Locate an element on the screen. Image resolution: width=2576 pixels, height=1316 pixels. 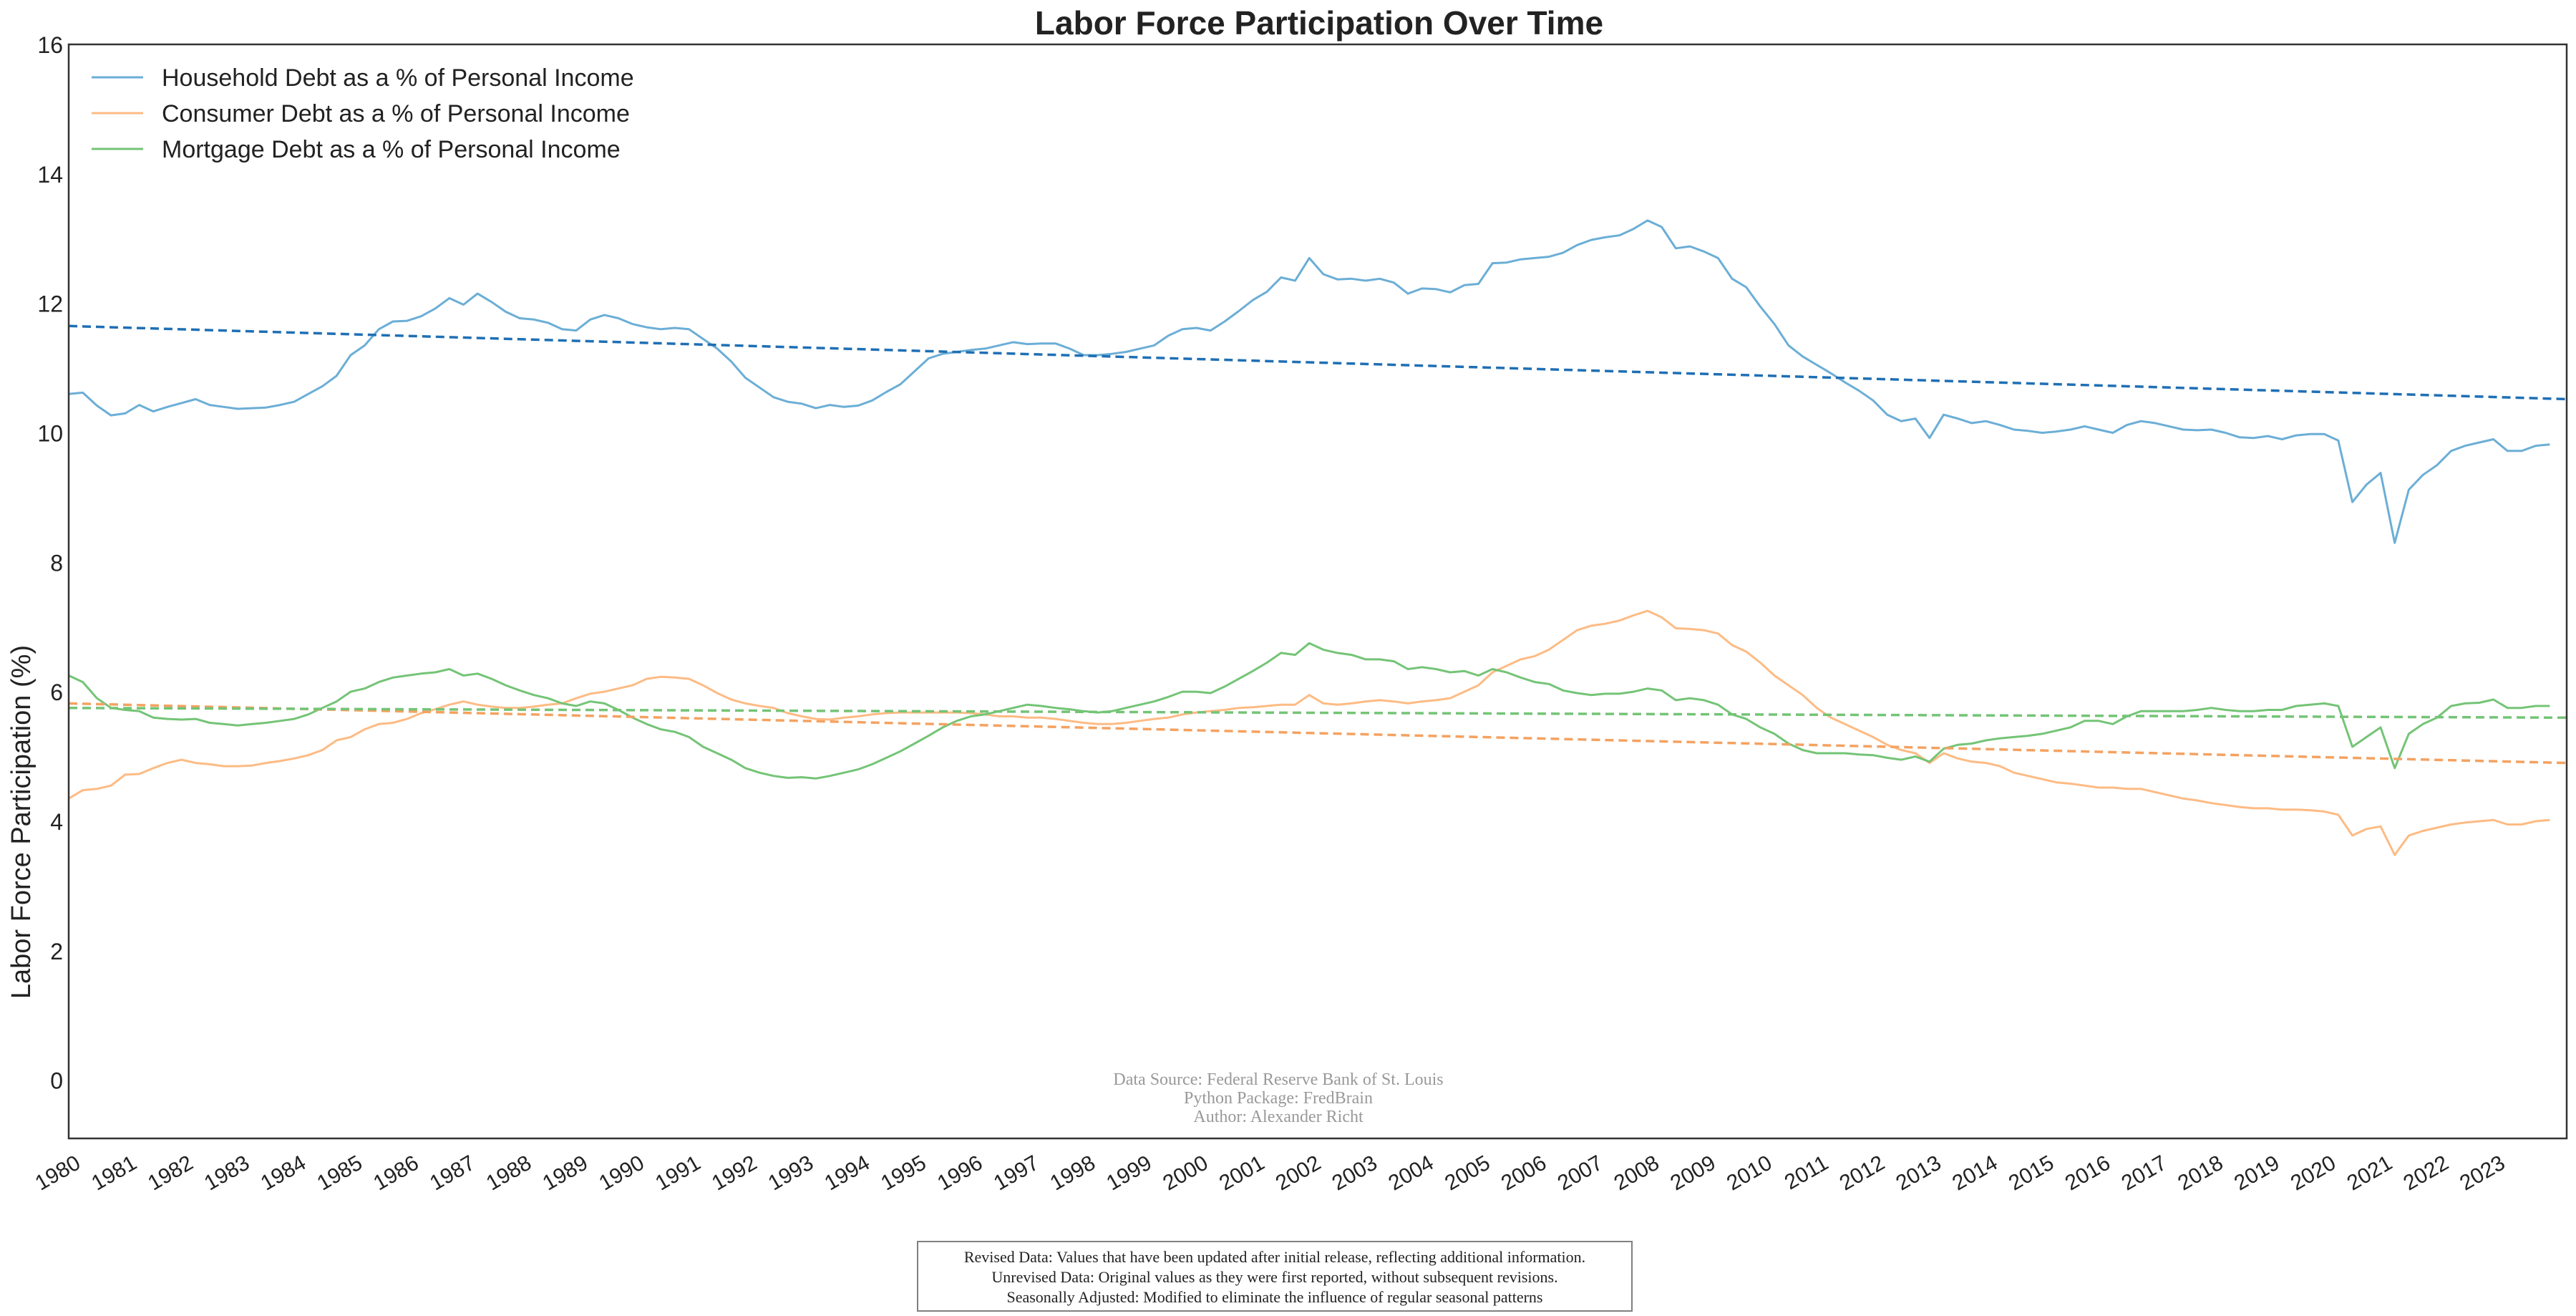
x-tick-label: 1987 is located at coordinates (452, 1173).